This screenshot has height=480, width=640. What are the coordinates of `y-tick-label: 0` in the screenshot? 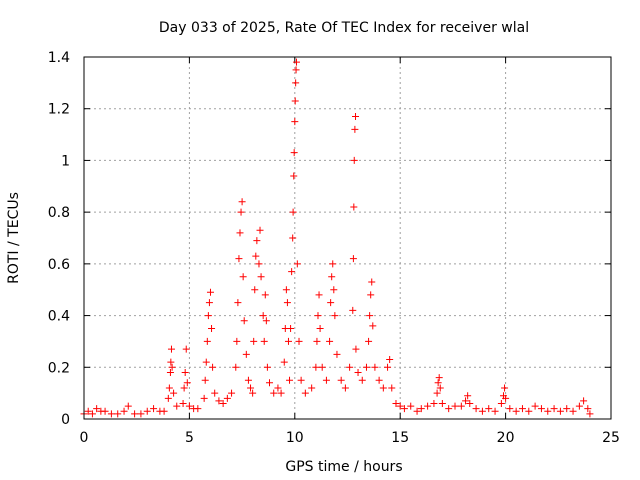 It's located at (65, 420).